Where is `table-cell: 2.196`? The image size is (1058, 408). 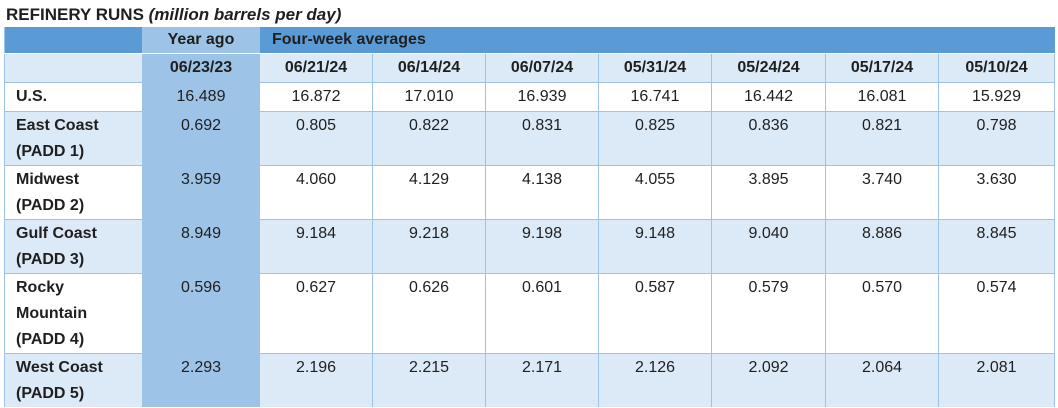
table-cell: 2.196 is located at coordinates (316, 380).